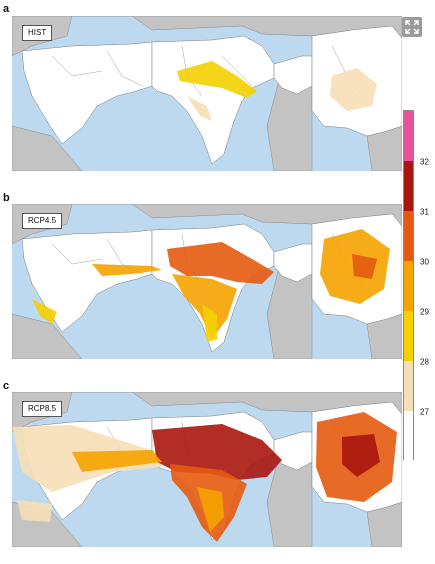  What do you see at coordinates (424, 412) in the screenshot?
I see `legend-tick-27: 27` at bounding box center [424, 412].